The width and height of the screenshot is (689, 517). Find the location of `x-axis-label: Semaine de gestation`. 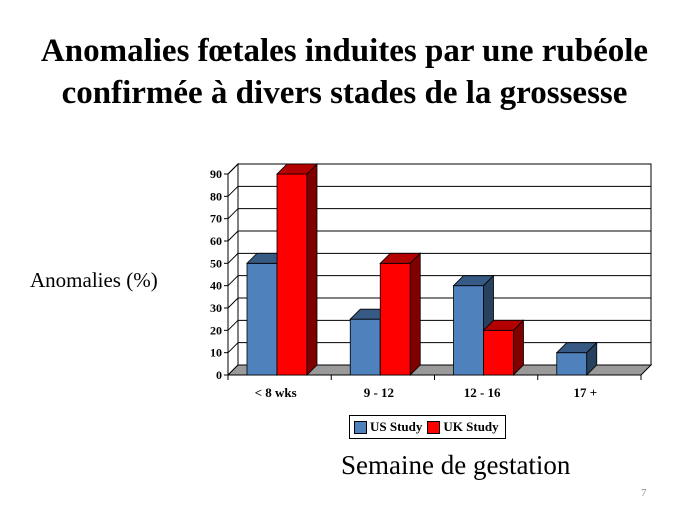

x-axis-label: Semaine de gestation is located at coordinates (456, 465).